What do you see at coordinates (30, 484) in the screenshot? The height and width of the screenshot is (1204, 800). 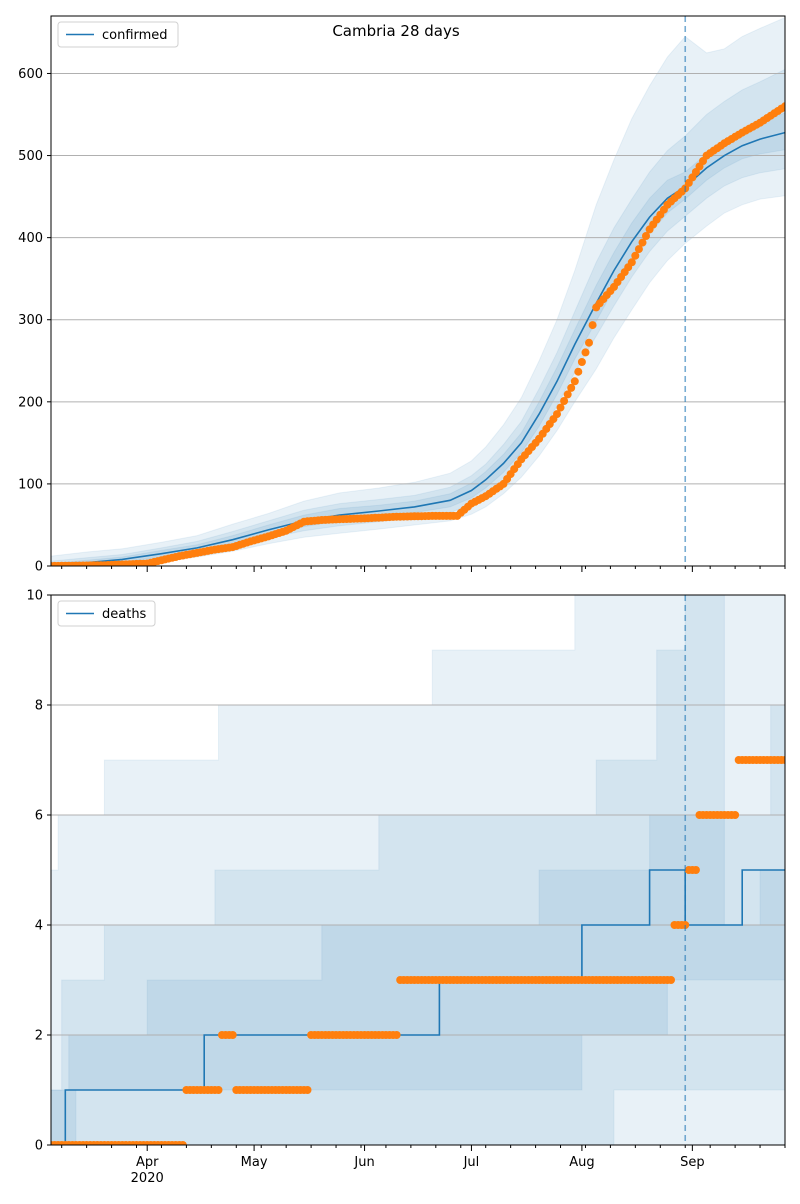 I see `y-tick-label: 100` at bounding box center [30, 484].